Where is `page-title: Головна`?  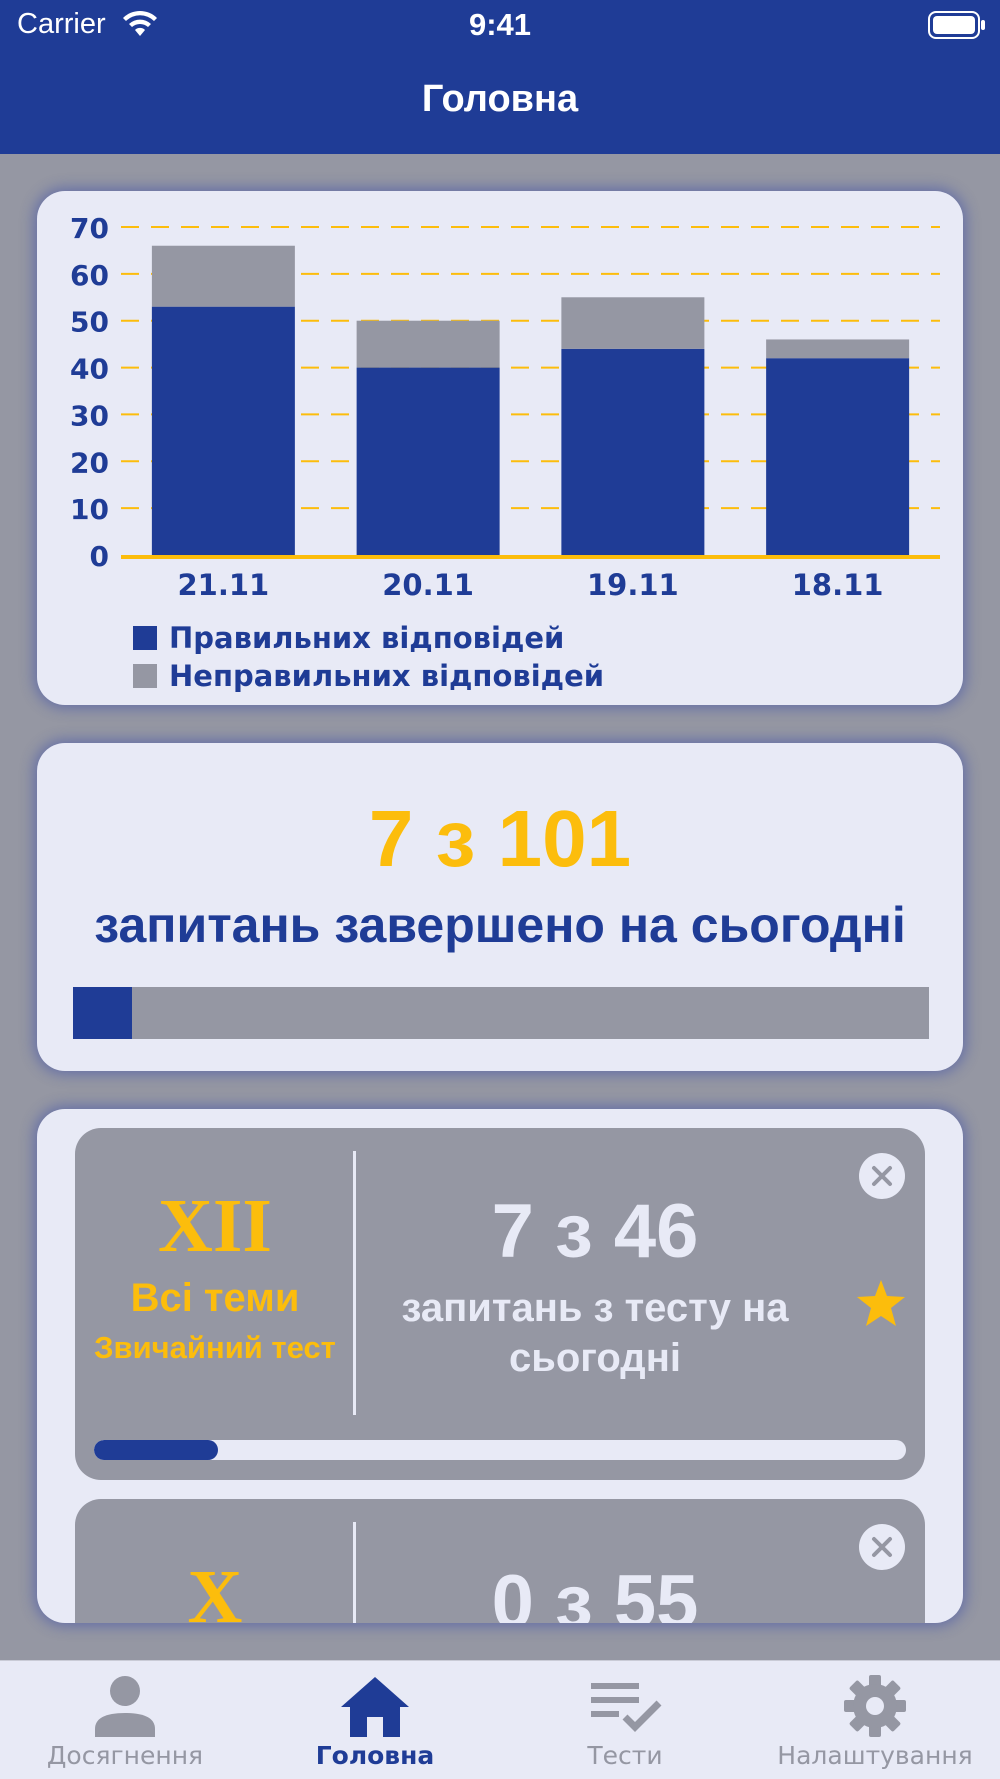
page-title: Головна is located at coordinates (500, 99).